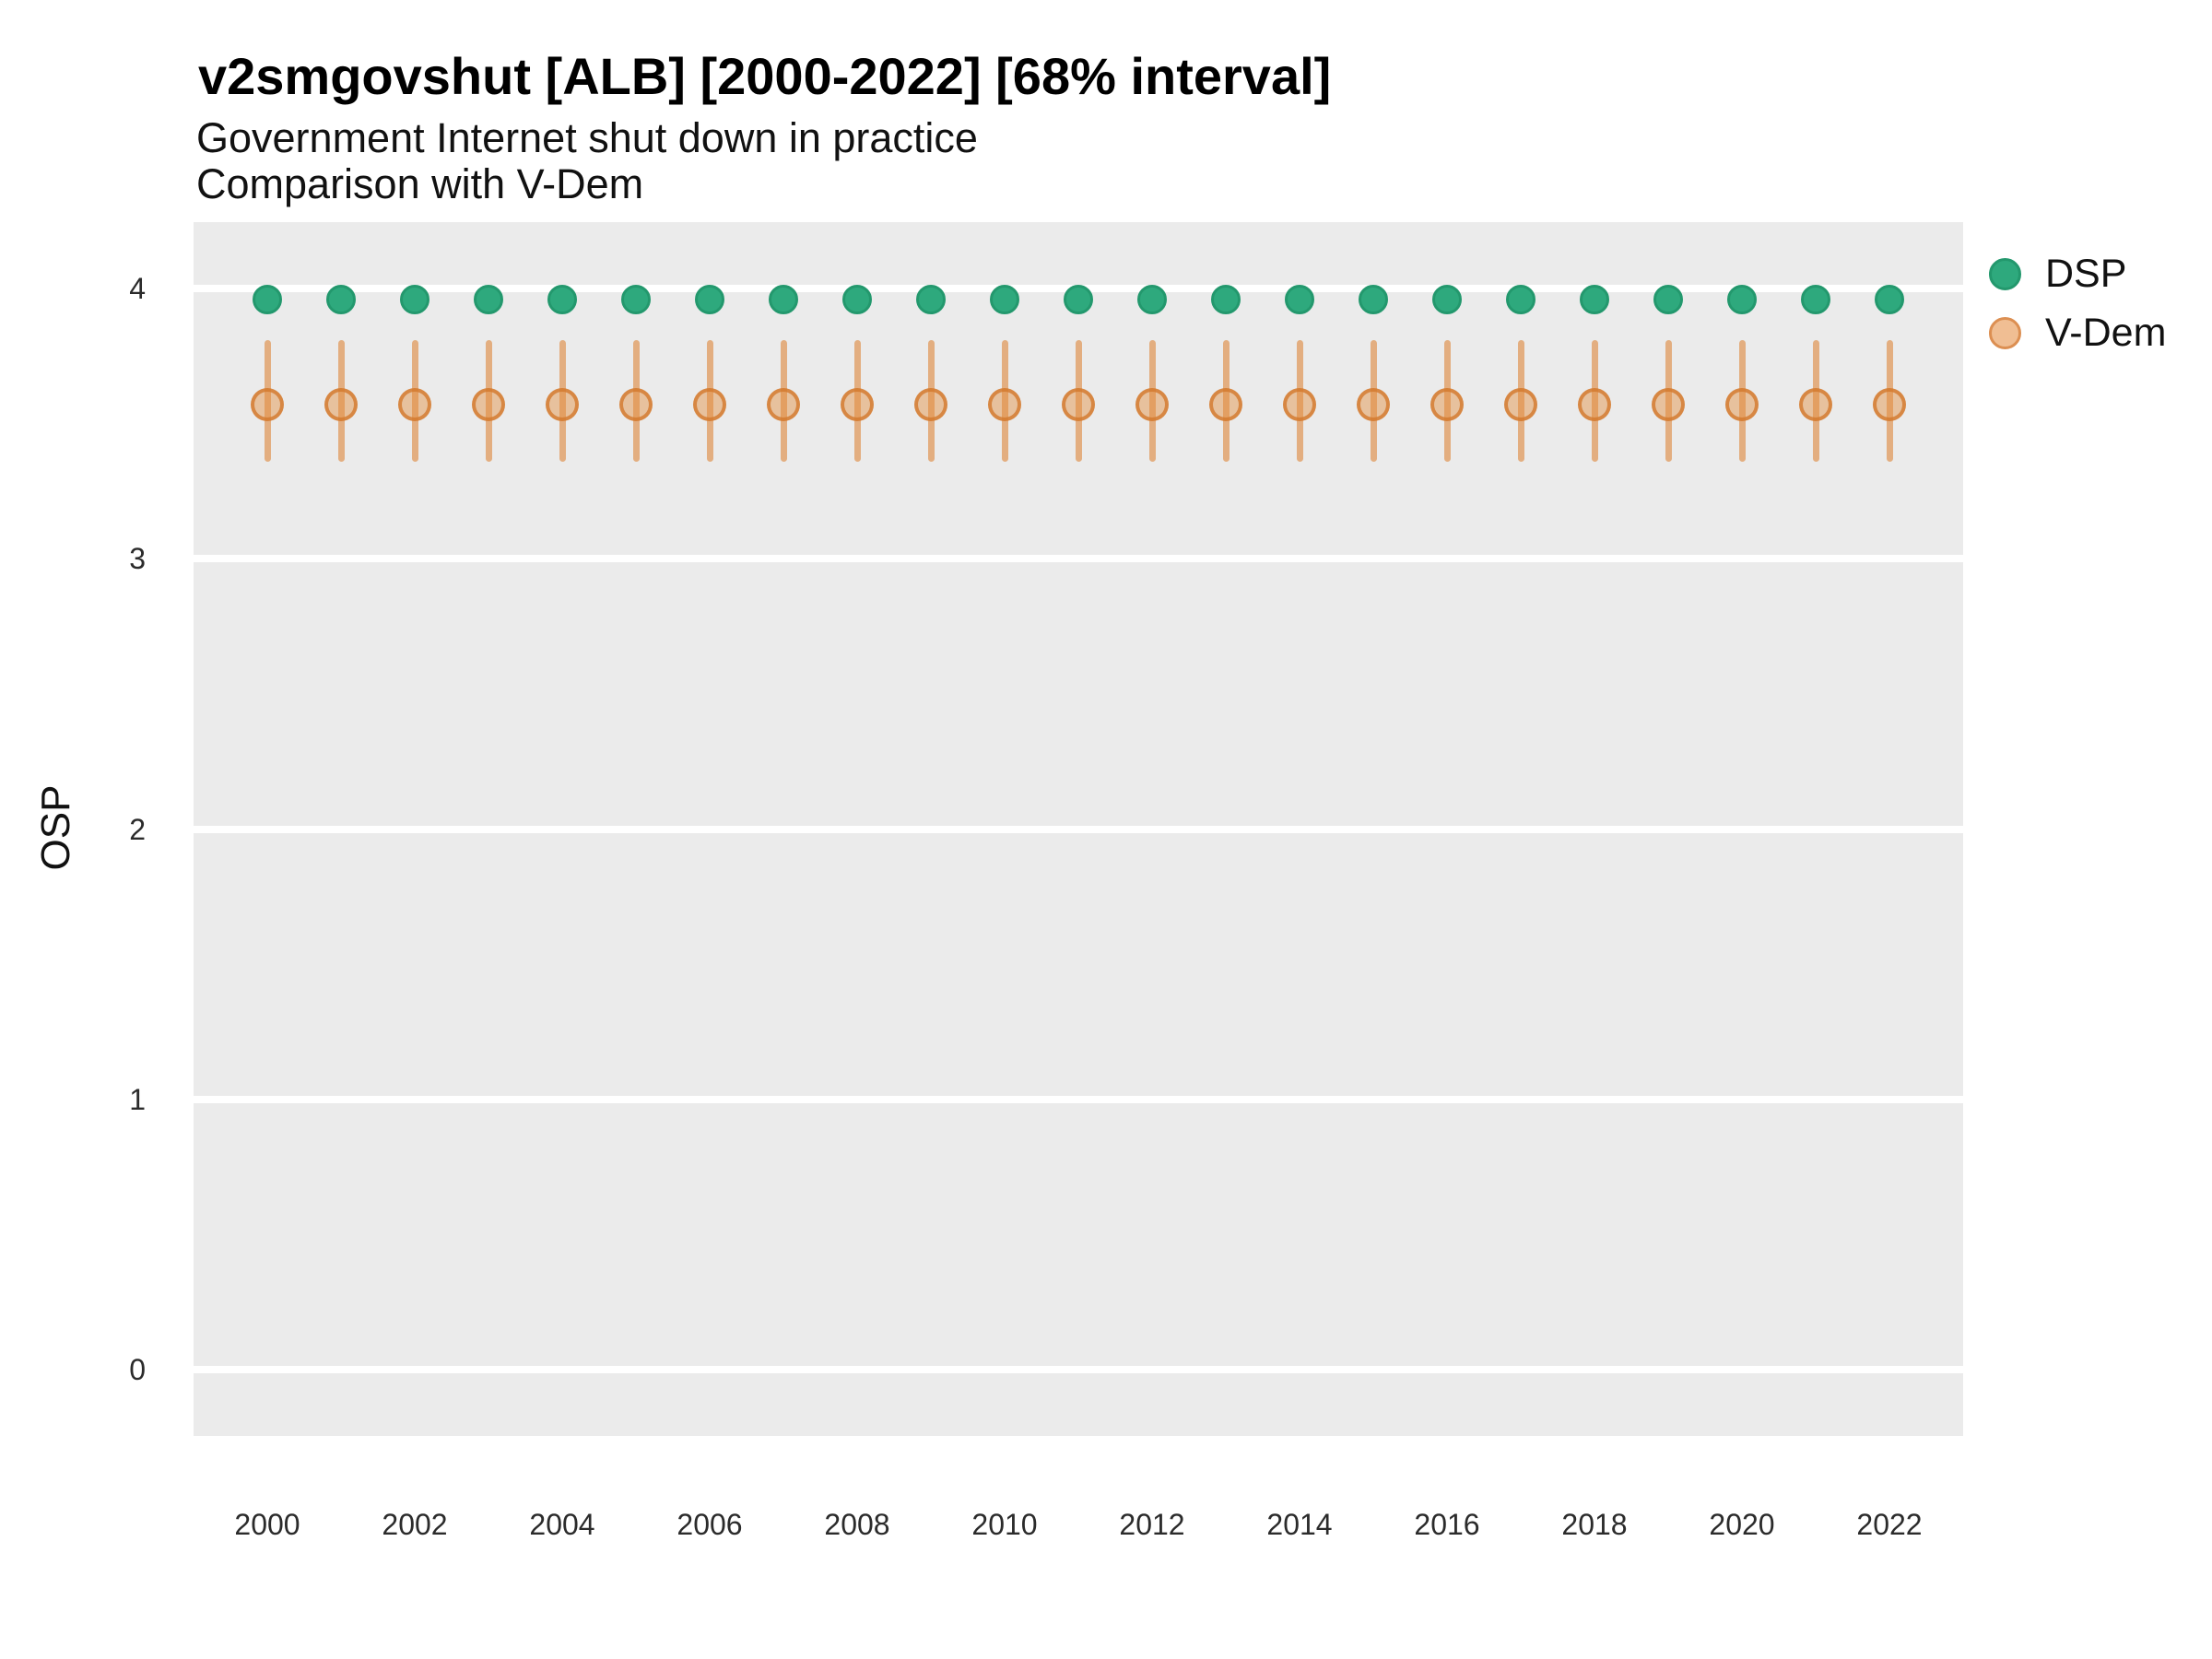  Describe the element at coordinates (2005, 273) in the screenshot. I see `dsp-legend-marker-icon` at that location.